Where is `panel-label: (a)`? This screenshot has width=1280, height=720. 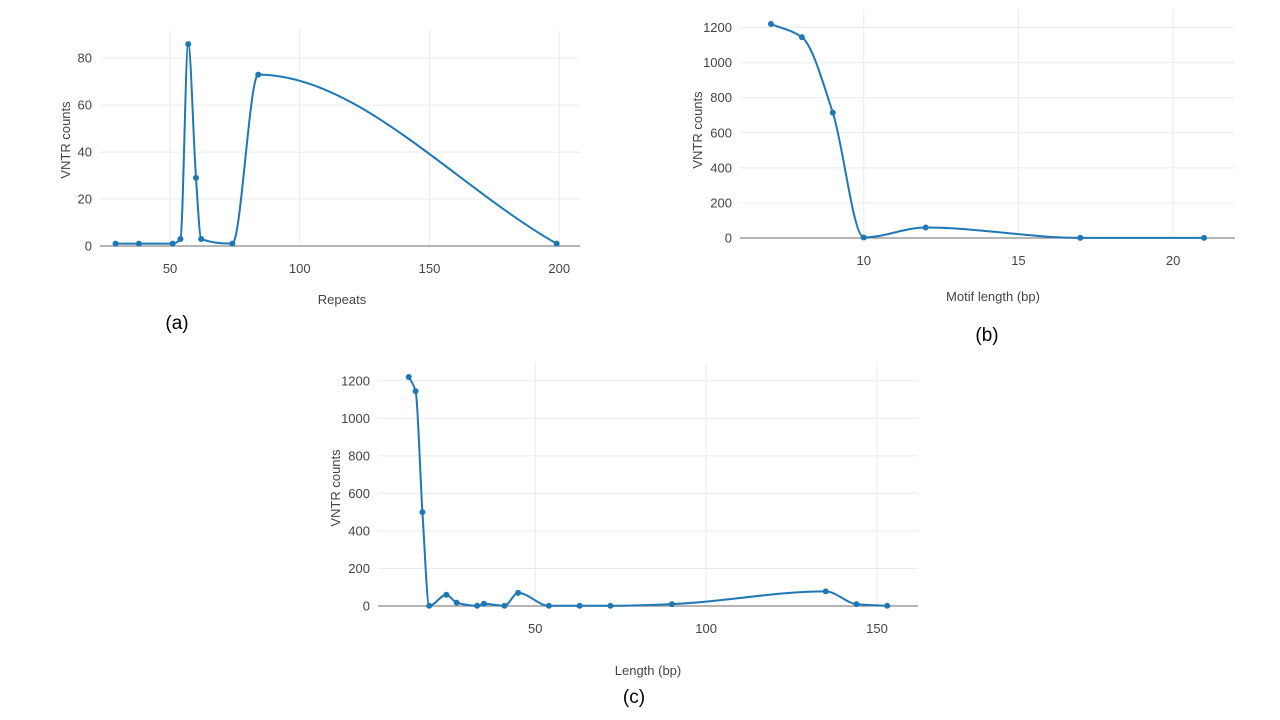 panel-label: (a) is located at coordinates (176, 323).